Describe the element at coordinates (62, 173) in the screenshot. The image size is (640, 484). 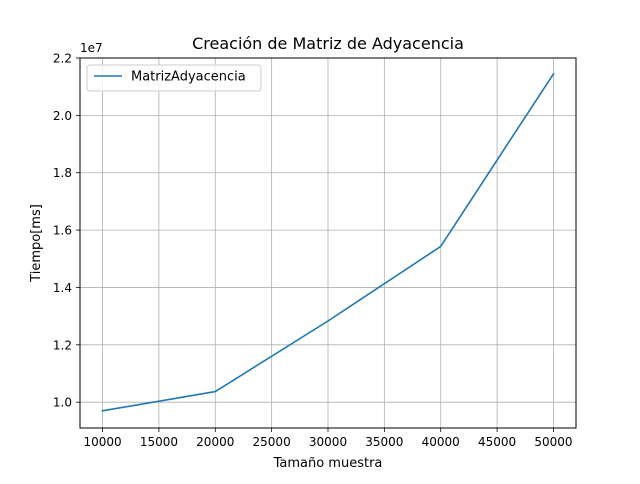
I see `y-tick-label: 1.8` at that location.